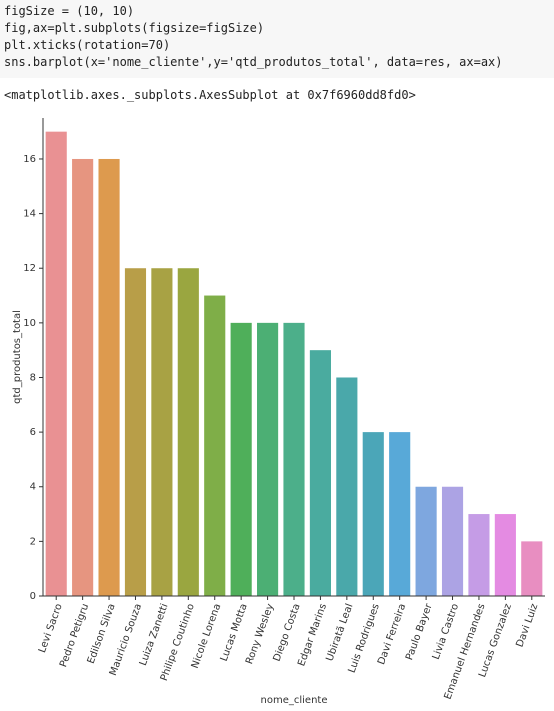 The height and width of the screenshot is (711, 554). I want to click on y-tick-label: 10, so click(29, 323).